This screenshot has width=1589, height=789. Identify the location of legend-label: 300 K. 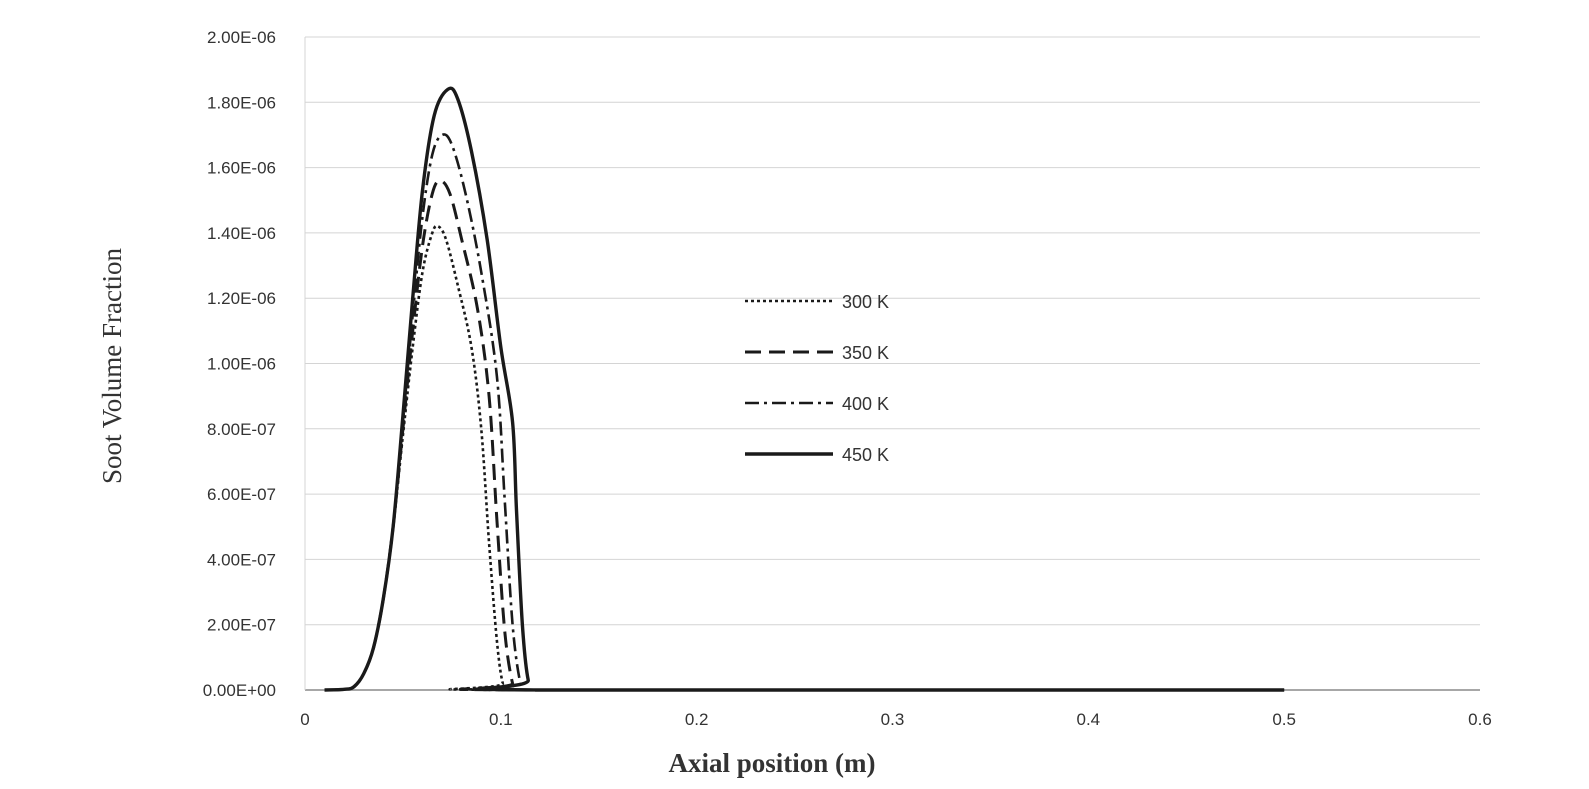
(865, 302).